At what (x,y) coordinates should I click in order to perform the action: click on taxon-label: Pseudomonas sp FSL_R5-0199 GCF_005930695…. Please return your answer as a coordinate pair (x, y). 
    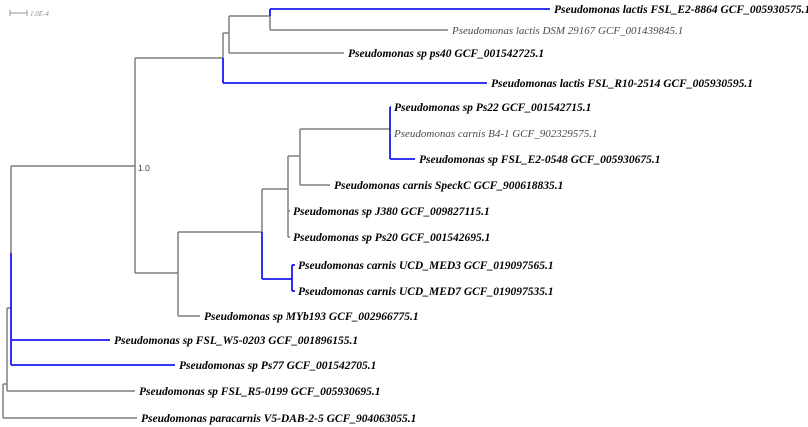
    Looking at the image, I should click on (260, 392).